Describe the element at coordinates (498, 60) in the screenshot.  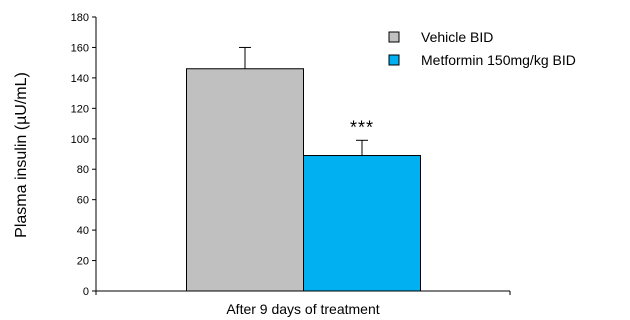
I see `legend-label: Metformin 150mg/kg BID` at that location.